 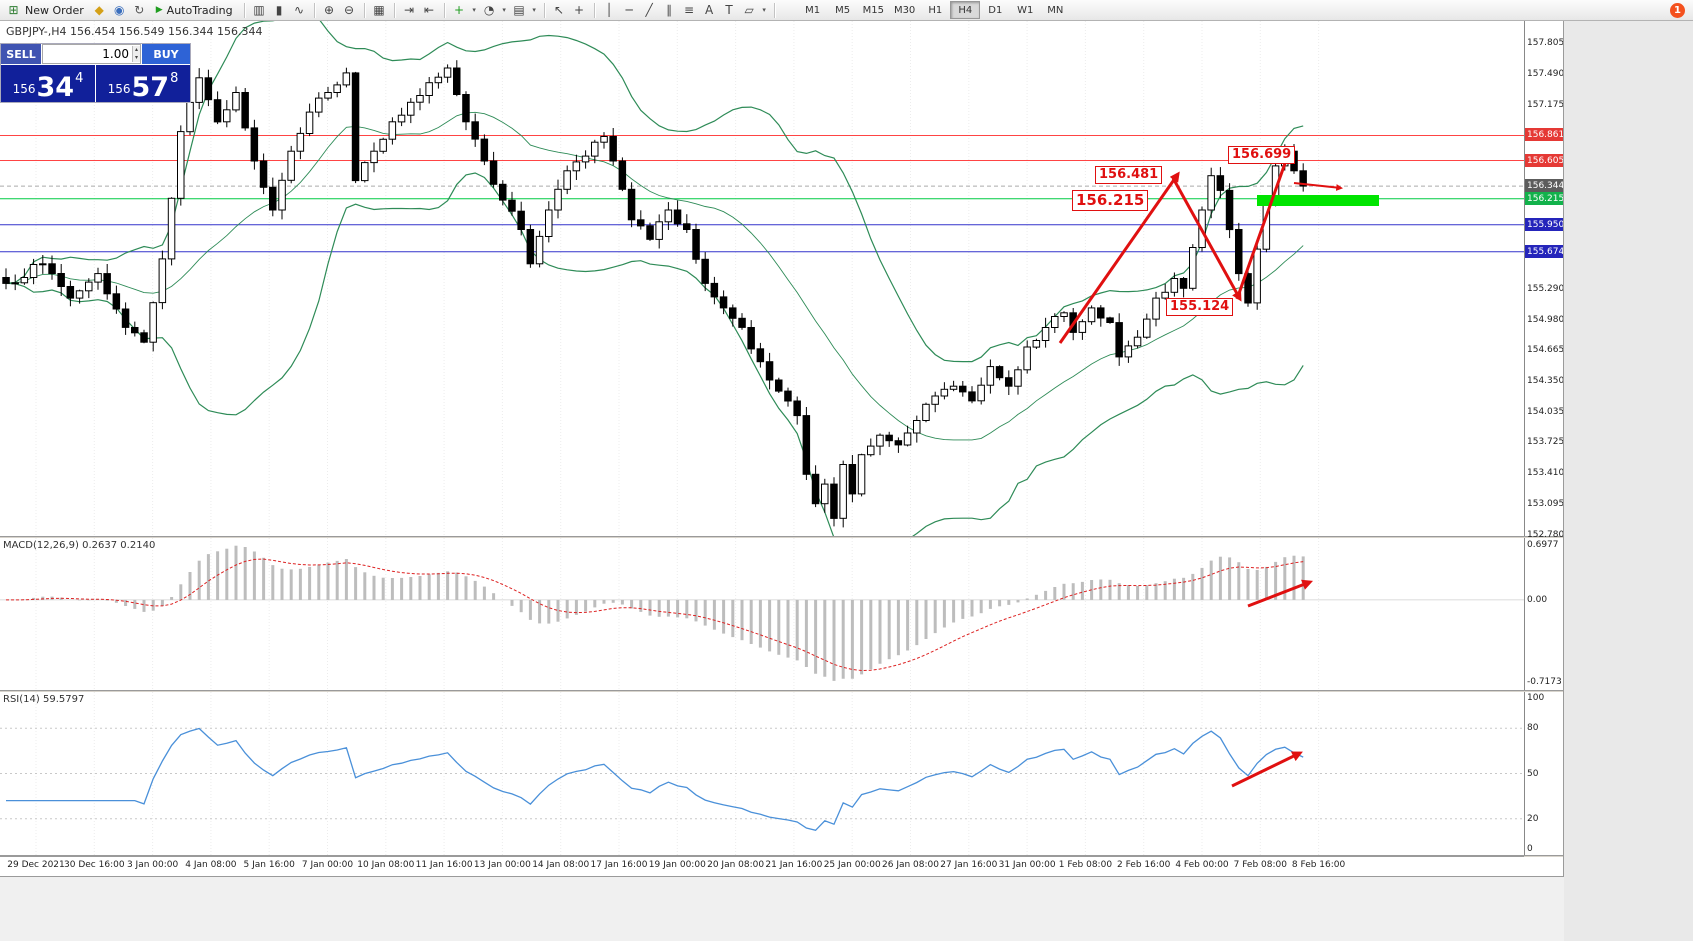 I want to click on indicators-icon: +, so click(x=459, y=10).